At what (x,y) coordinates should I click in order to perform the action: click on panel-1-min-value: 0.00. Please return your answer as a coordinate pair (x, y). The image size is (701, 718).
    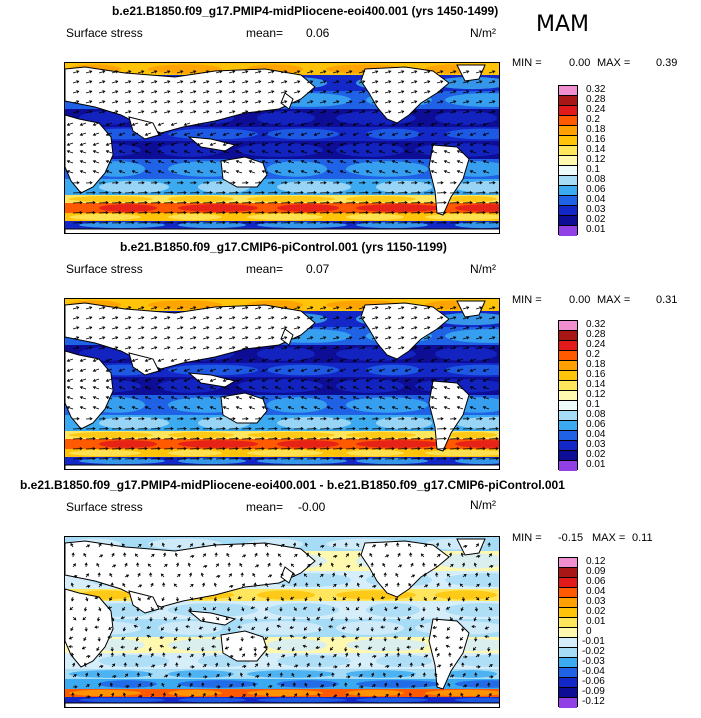
    Looking at the image, I should click on (580, 63).